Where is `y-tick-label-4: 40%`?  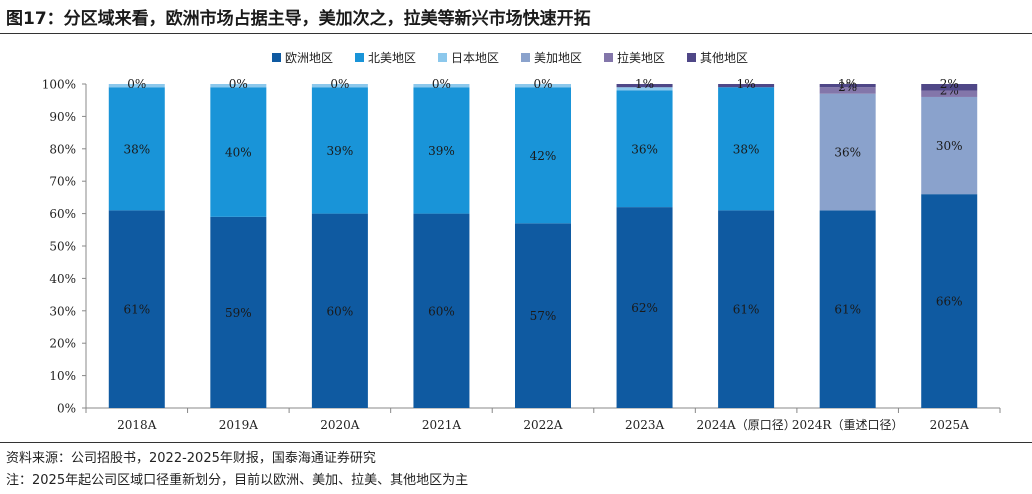 y-tick-label-4: 40% is located at coordinates (62, 279).